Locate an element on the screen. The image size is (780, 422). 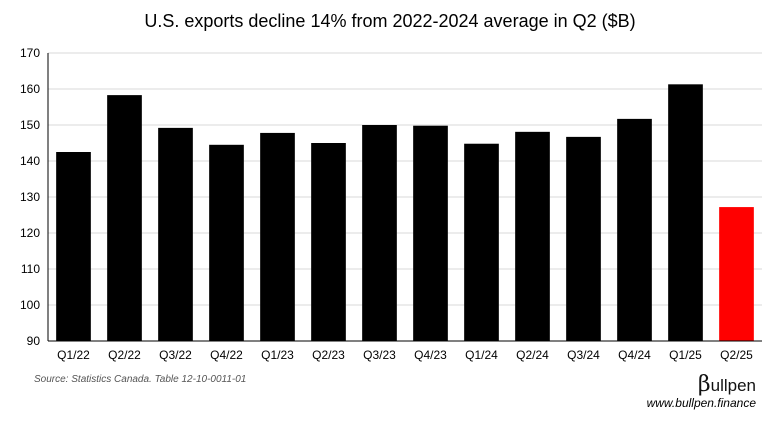
y-tick-label: 160 is located at coordinates (30, 89).